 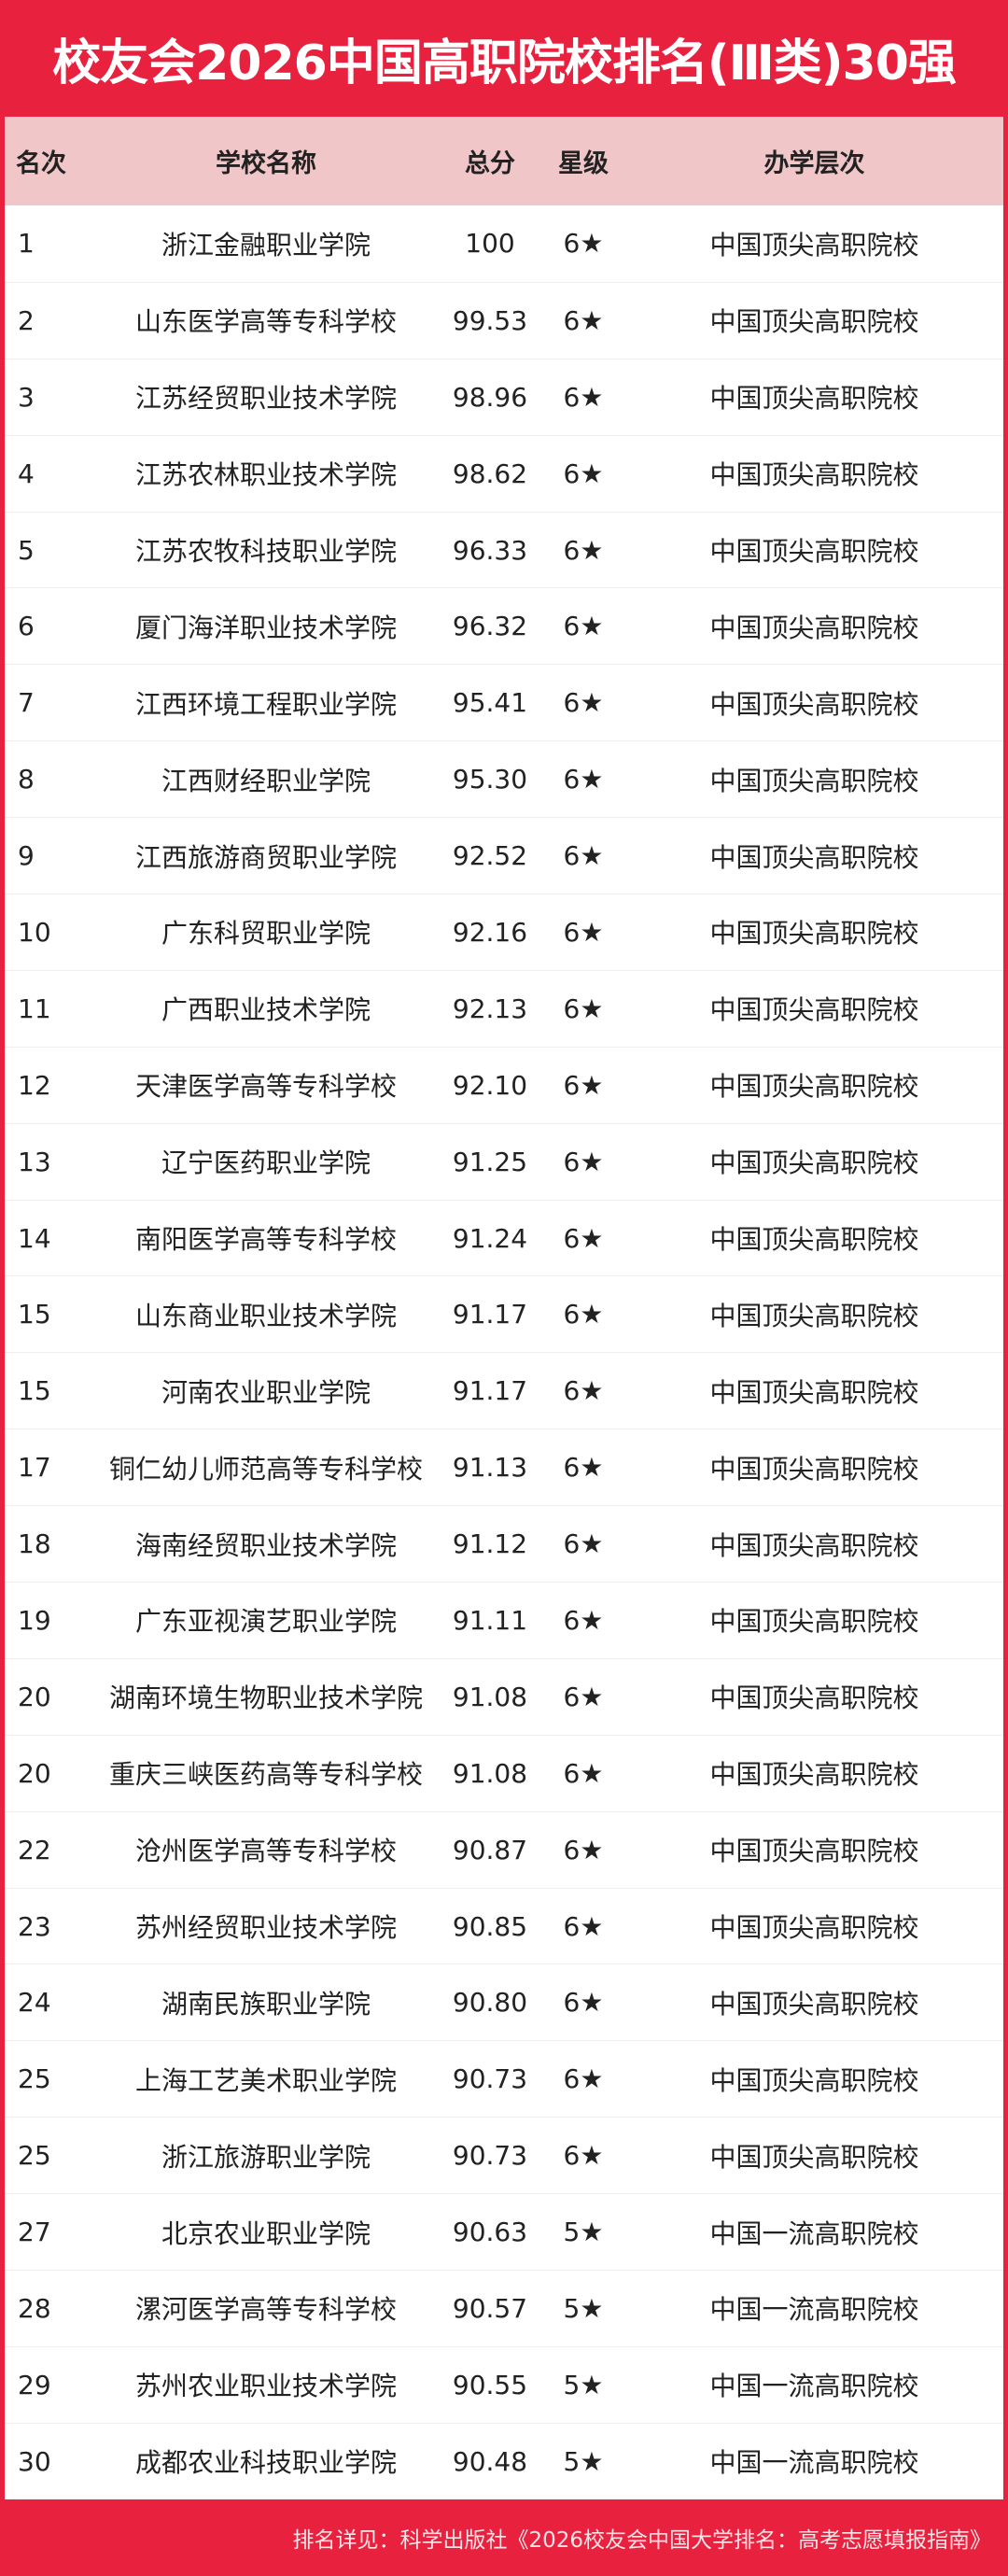 What do you see at coordinates (266, 1010) in the screenshot?
I see `school-name-cell: 广西职业技术学院` at bounding box center [266, 1010].